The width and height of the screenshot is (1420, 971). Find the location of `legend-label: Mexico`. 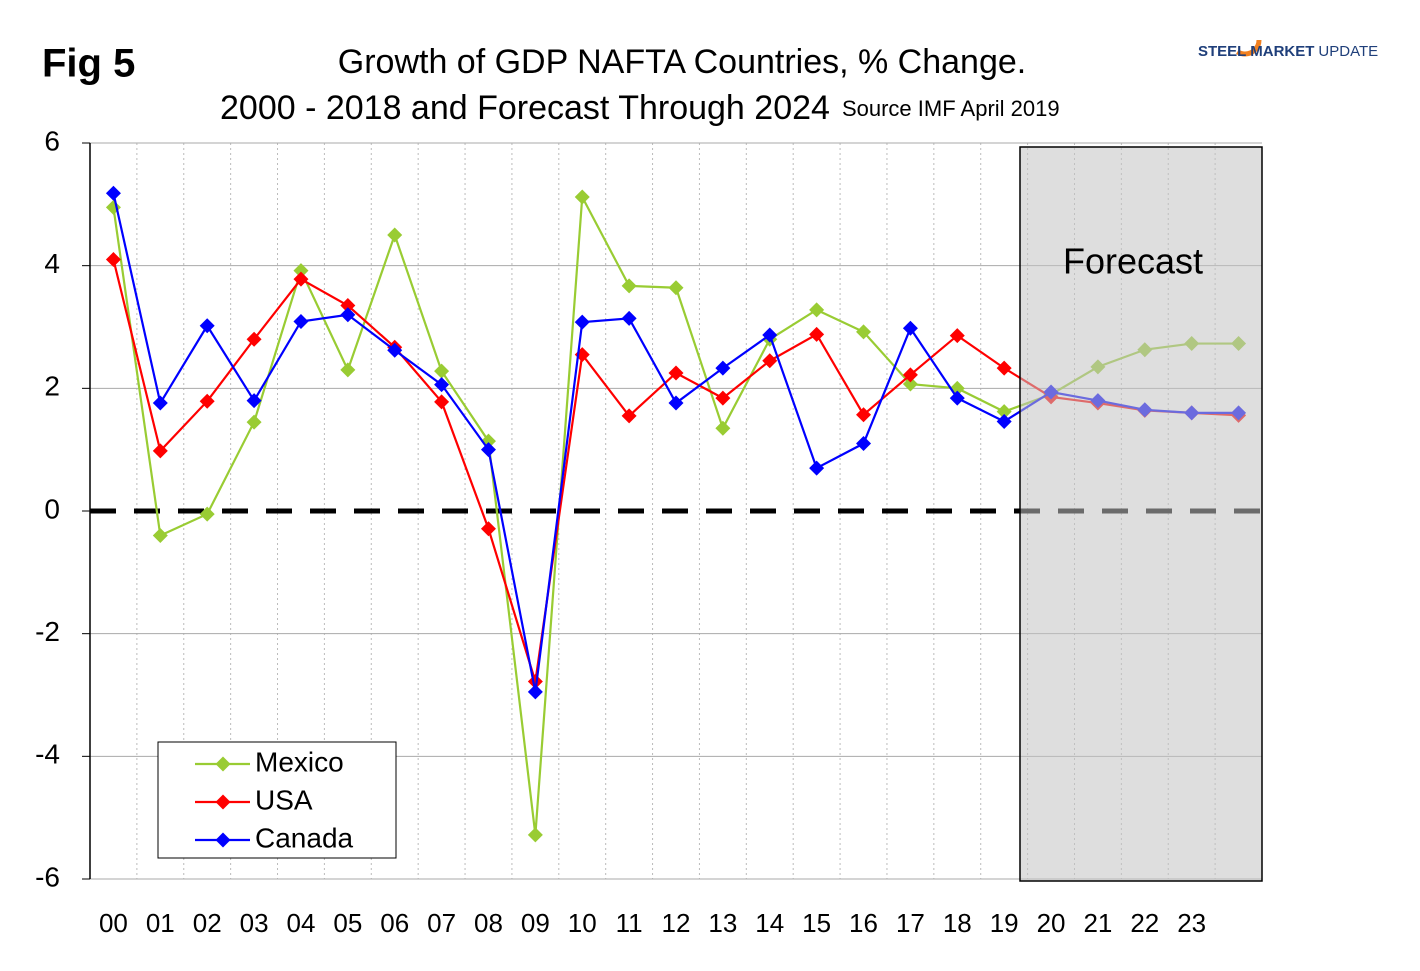

legend-label: Mexico is located at coordinates (299, 761).